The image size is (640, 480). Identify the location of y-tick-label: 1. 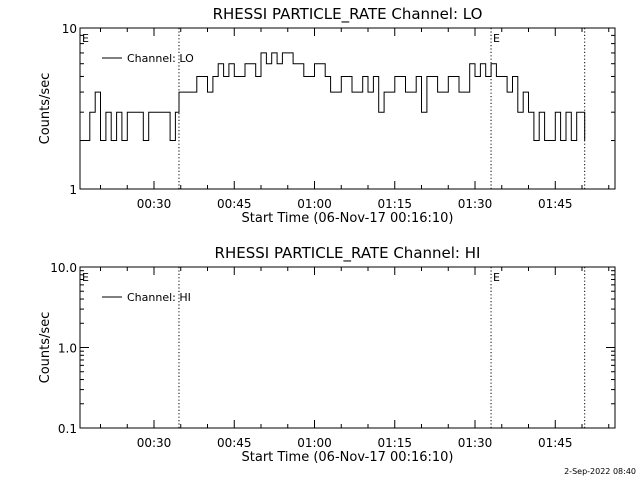
(73, 190).